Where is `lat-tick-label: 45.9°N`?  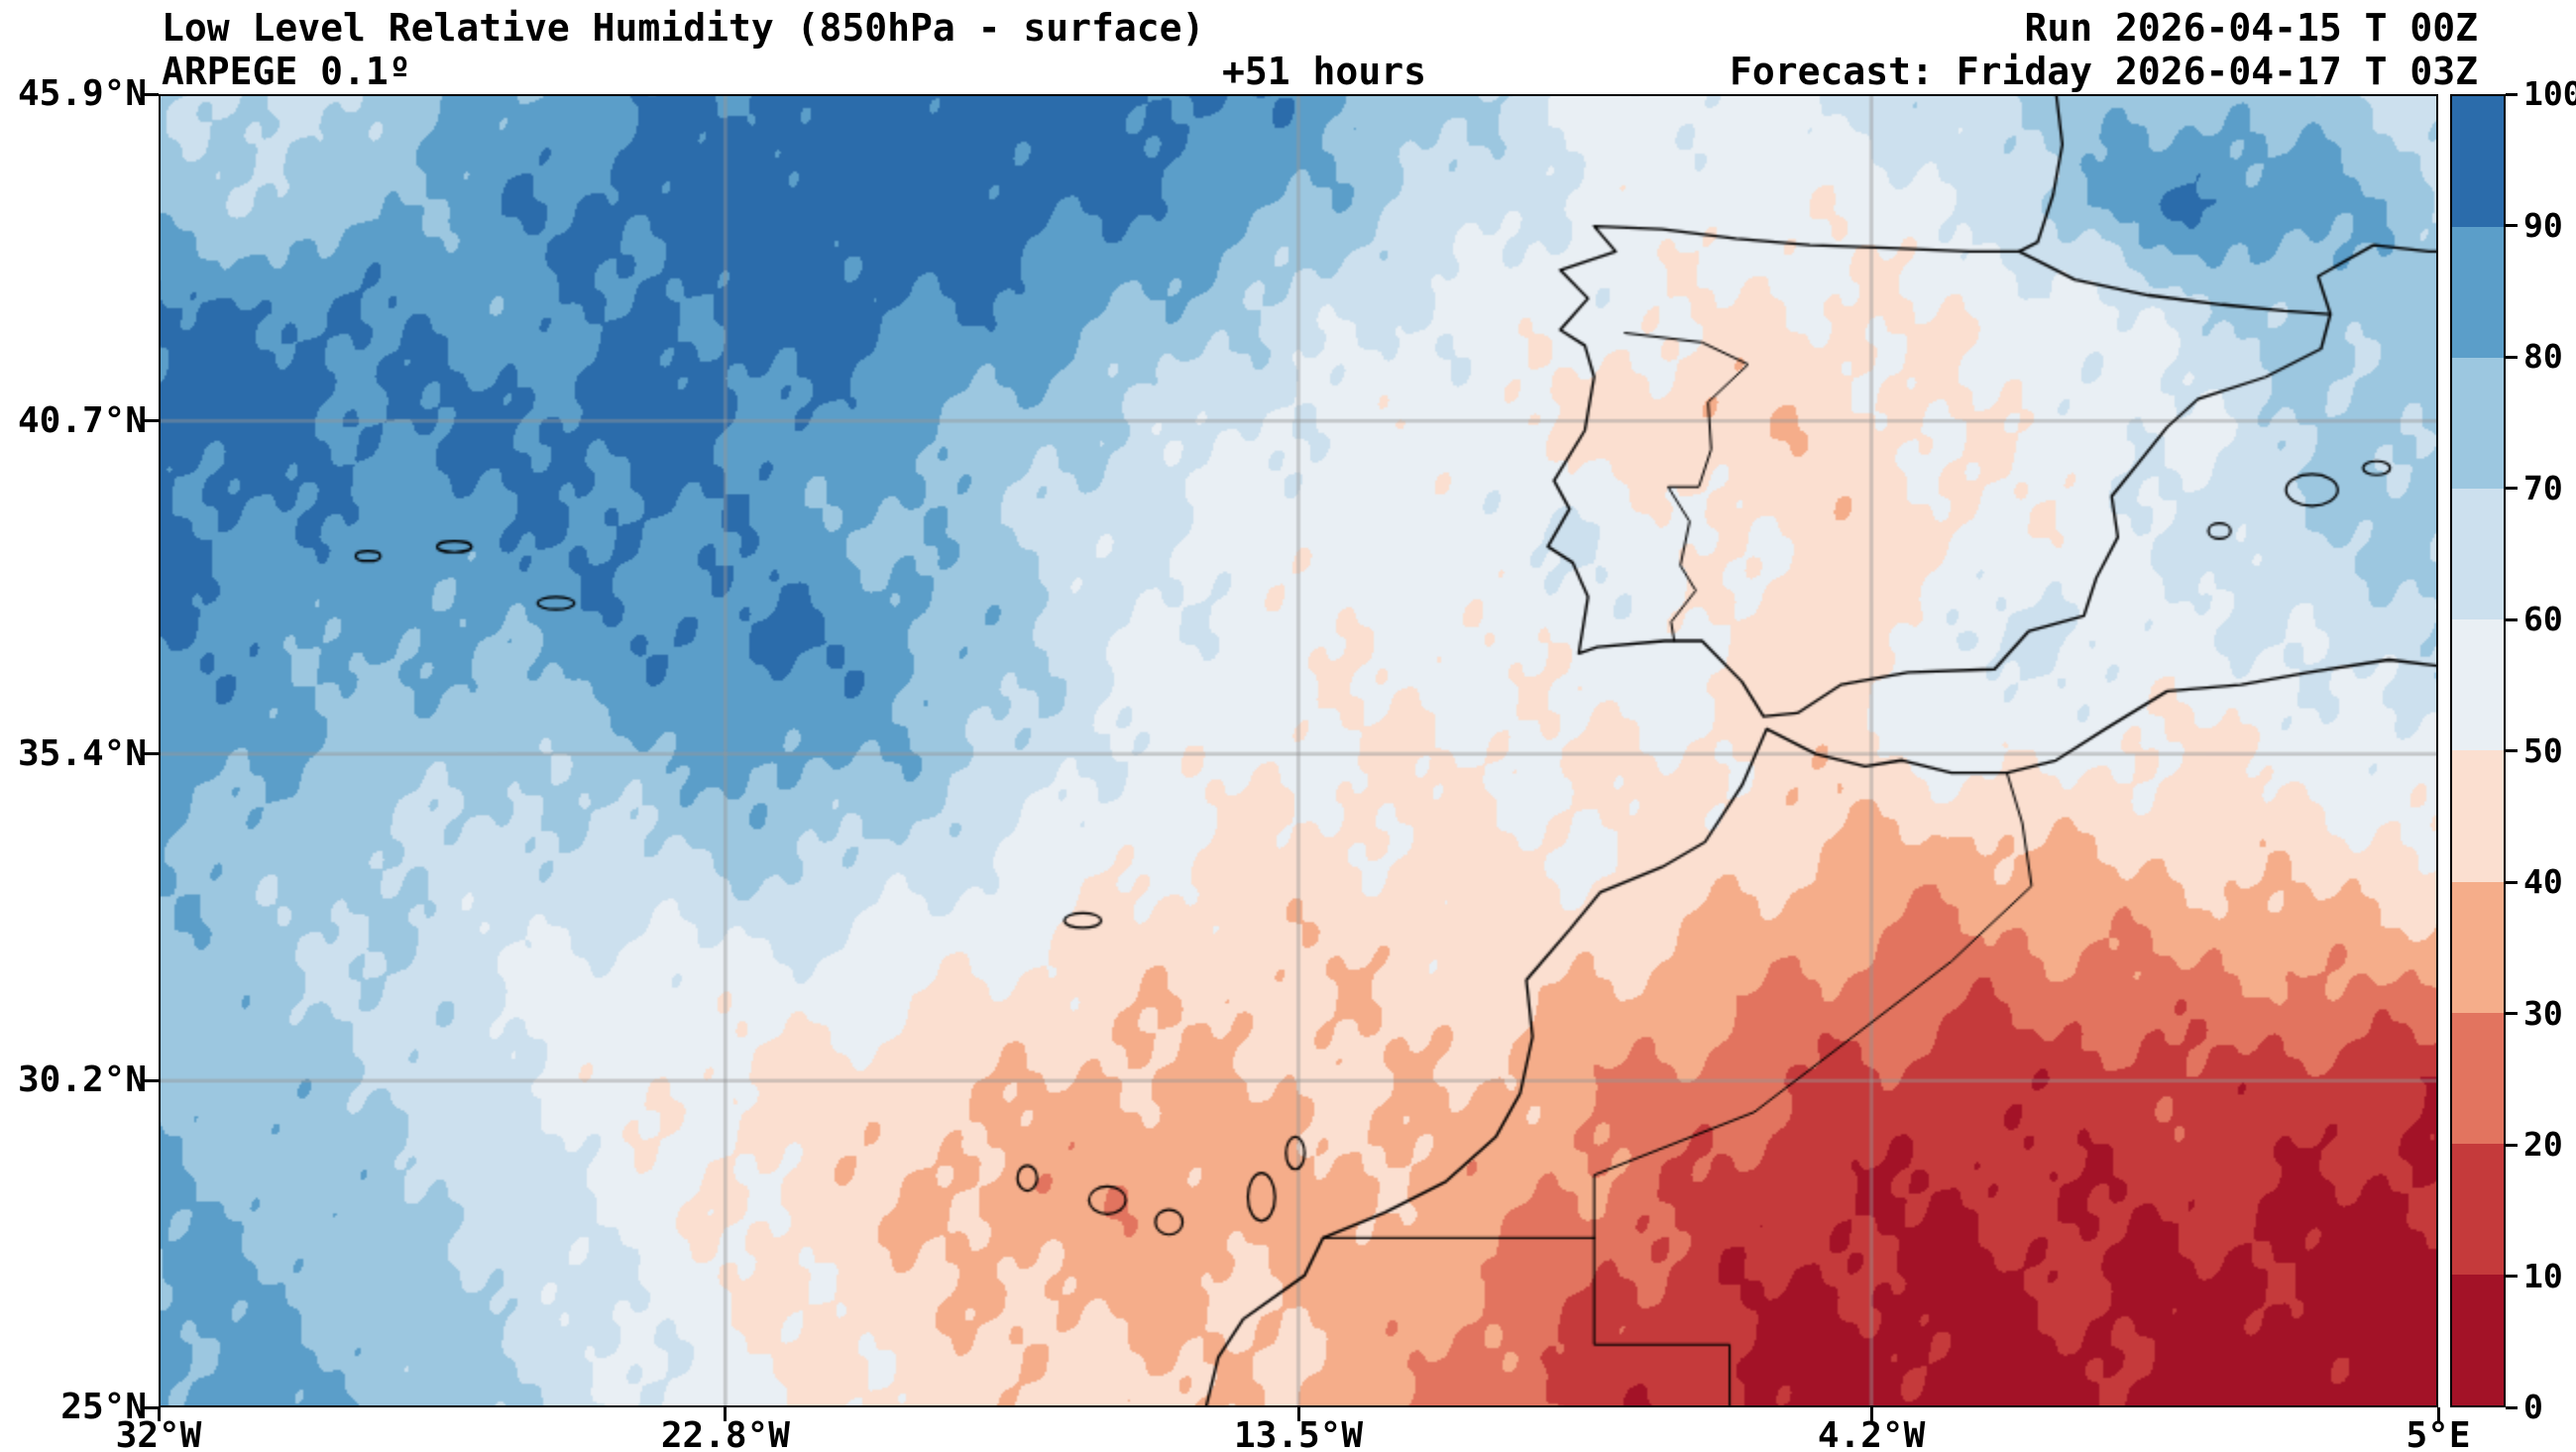
lat-tick-label: 45.9°N is located at coordinates (82, 93).